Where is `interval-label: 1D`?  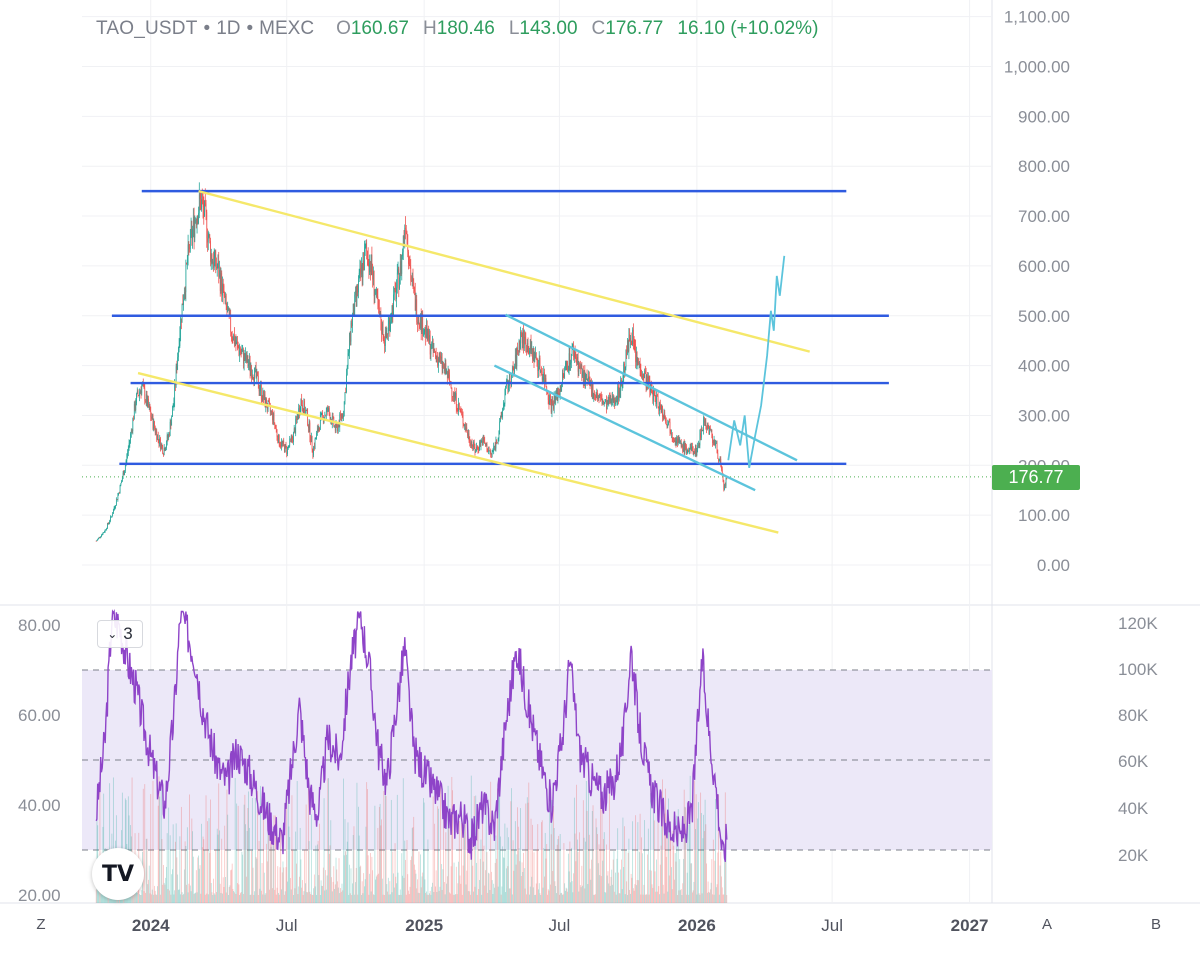 interval-label: 1D is located at coordinates (228, 28).